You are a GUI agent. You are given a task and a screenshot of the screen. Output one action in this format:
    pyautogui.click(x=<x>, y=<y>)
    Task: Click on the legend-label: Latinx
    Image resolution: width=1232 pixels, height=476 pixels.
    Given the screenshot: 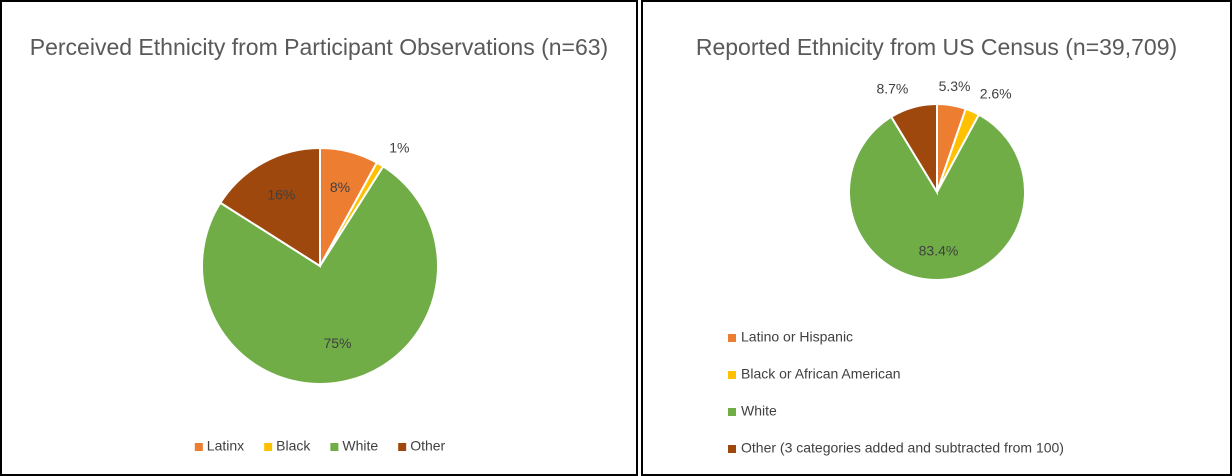 What is the action you would take?
    pyautogui.click(x=225, y=446)
    